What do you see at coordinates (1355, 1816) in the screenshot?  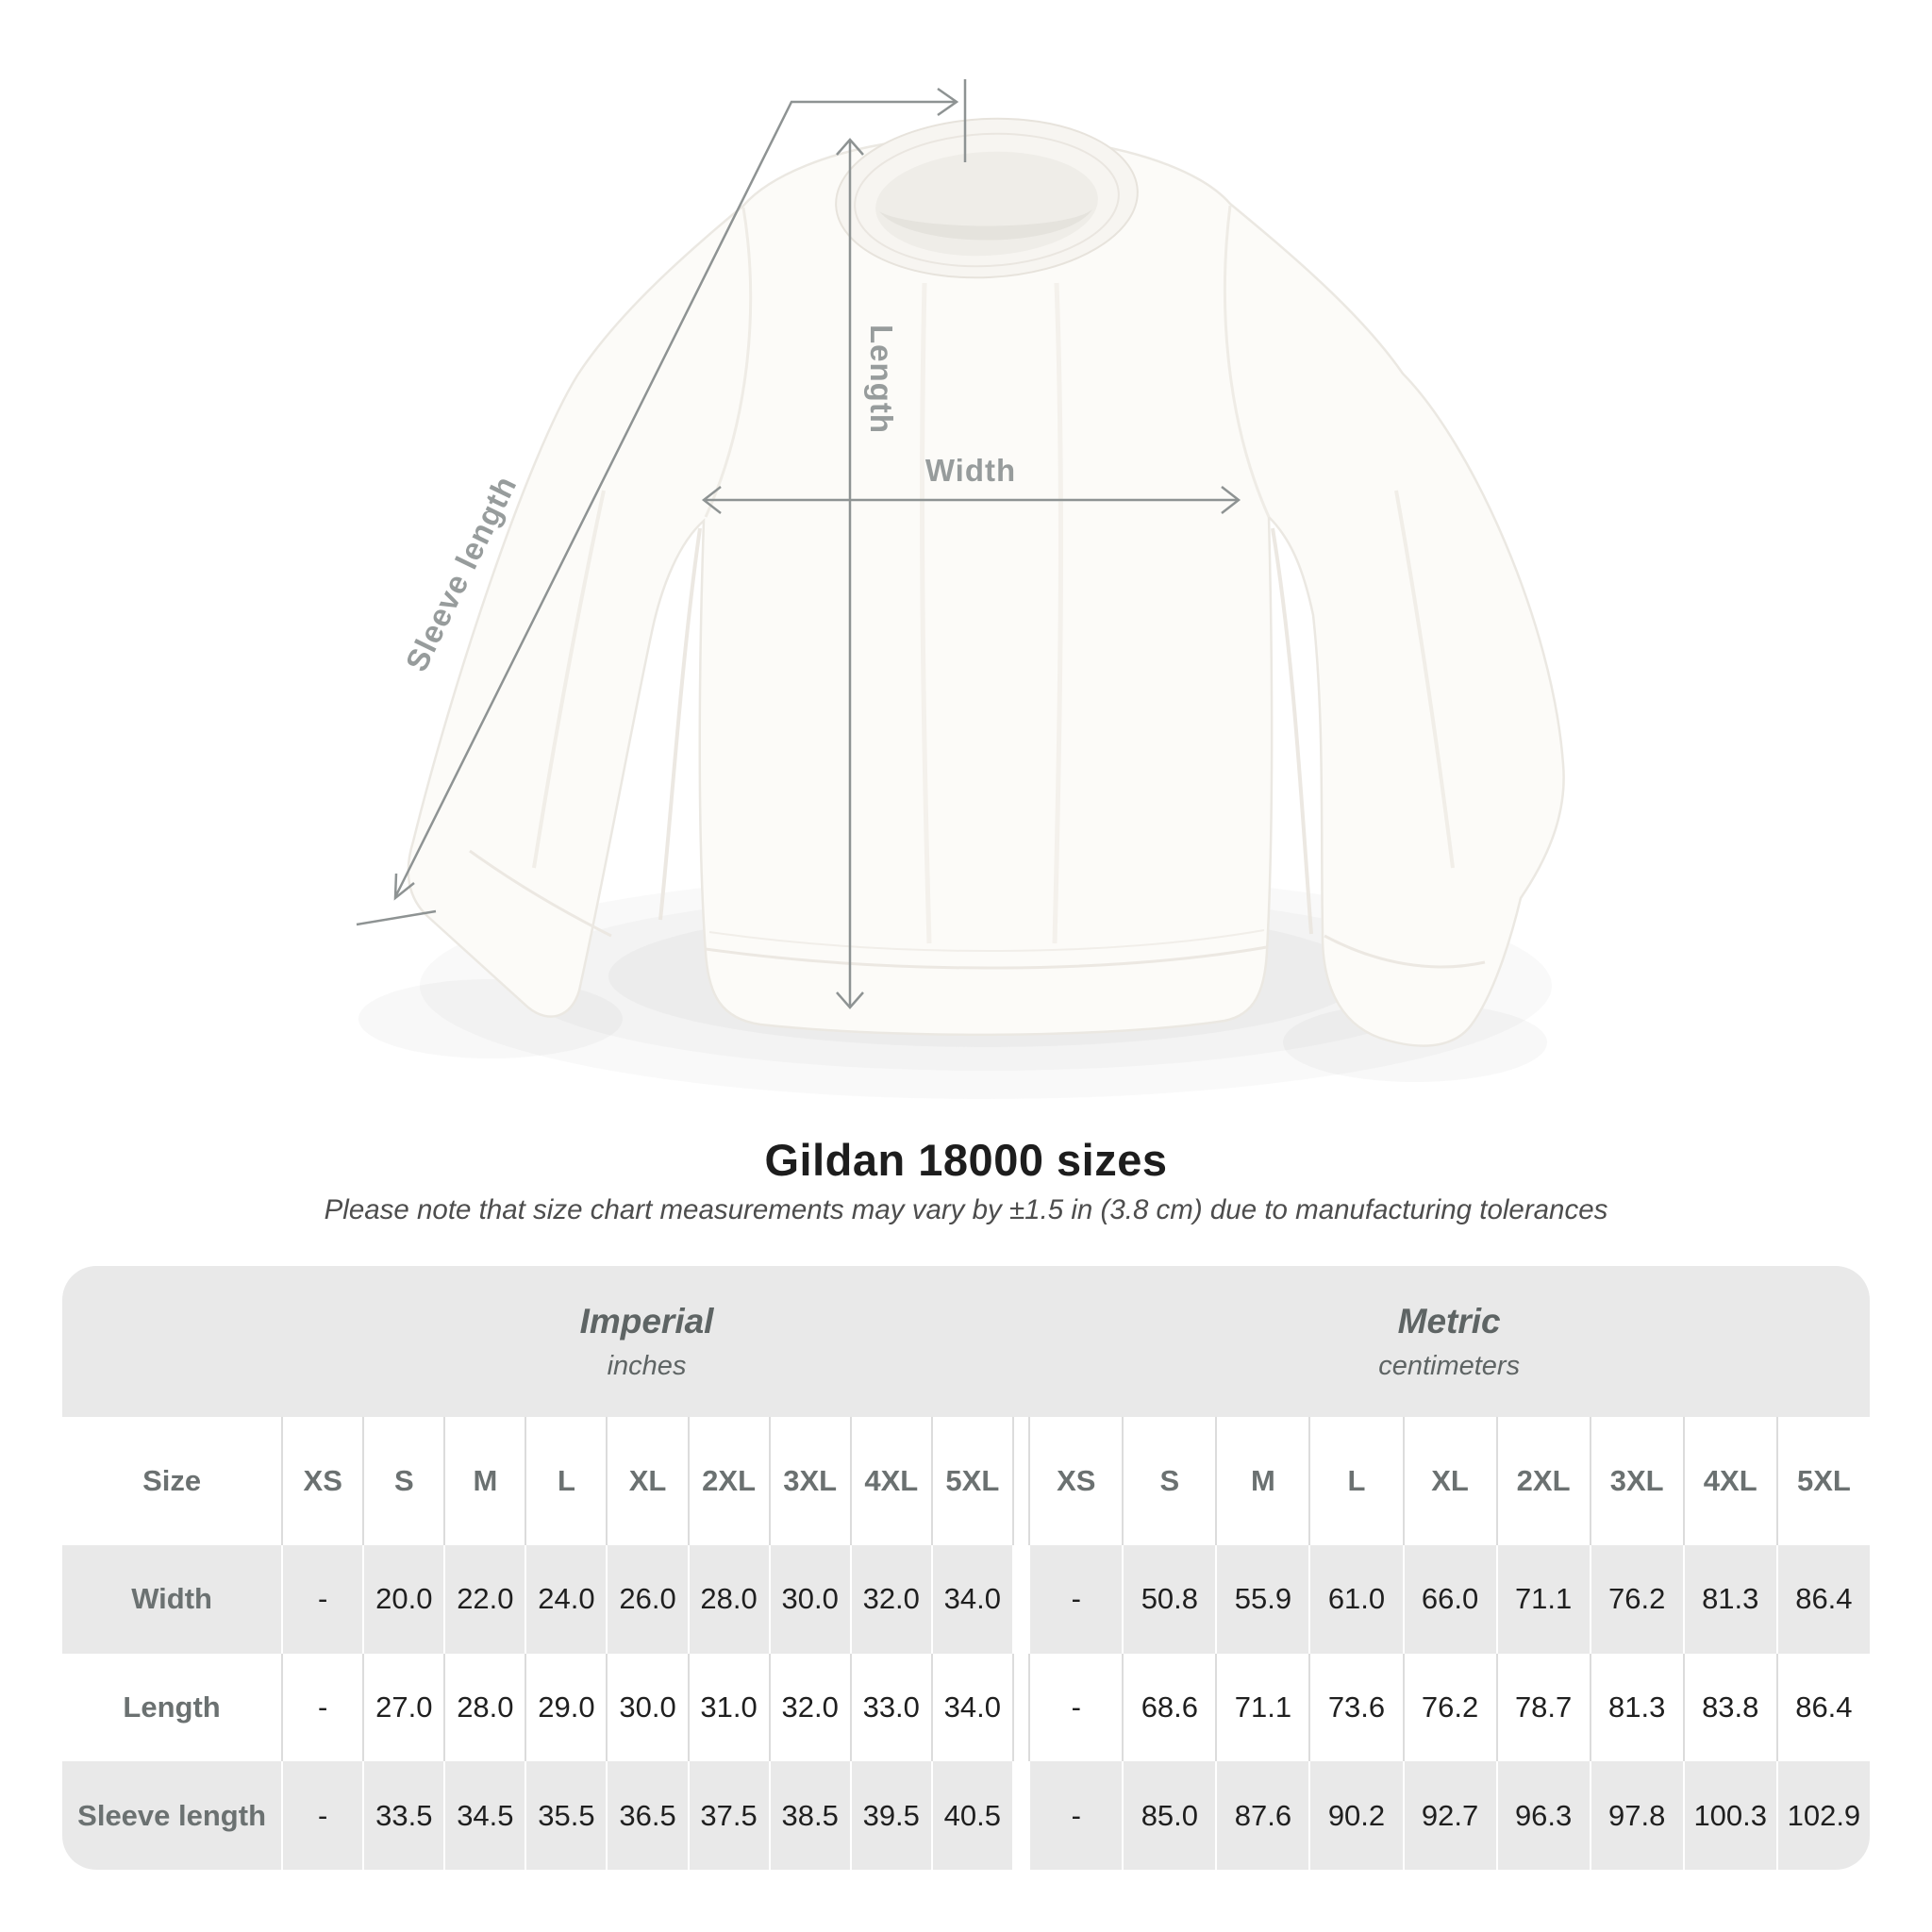 I see `cell: 90.2` at bounding box center [1355, 1816].